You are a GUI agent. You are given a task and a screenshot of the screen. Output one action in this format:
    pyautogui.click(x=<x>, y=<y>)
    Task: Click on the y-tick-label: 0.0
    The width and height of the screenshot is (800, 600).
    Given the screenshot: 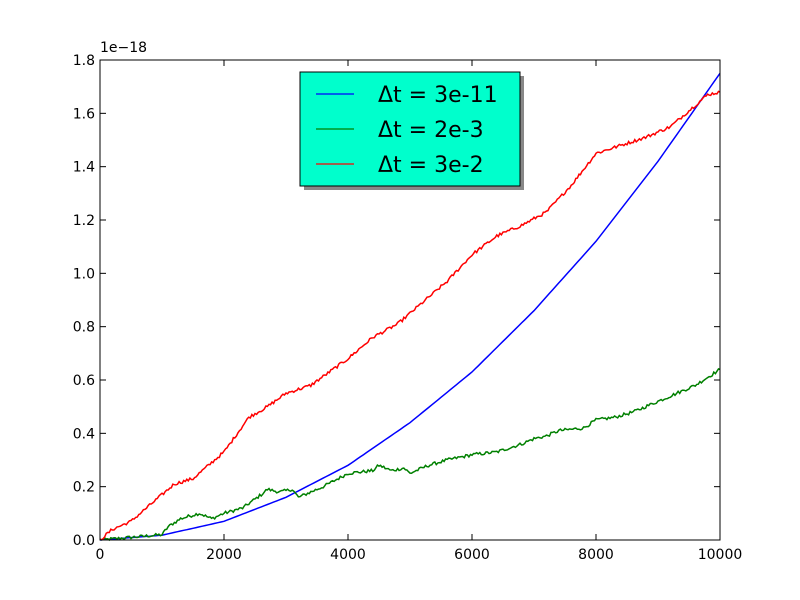 What is the action you would take?
    pyautogui.click(x=84, y=541)
    